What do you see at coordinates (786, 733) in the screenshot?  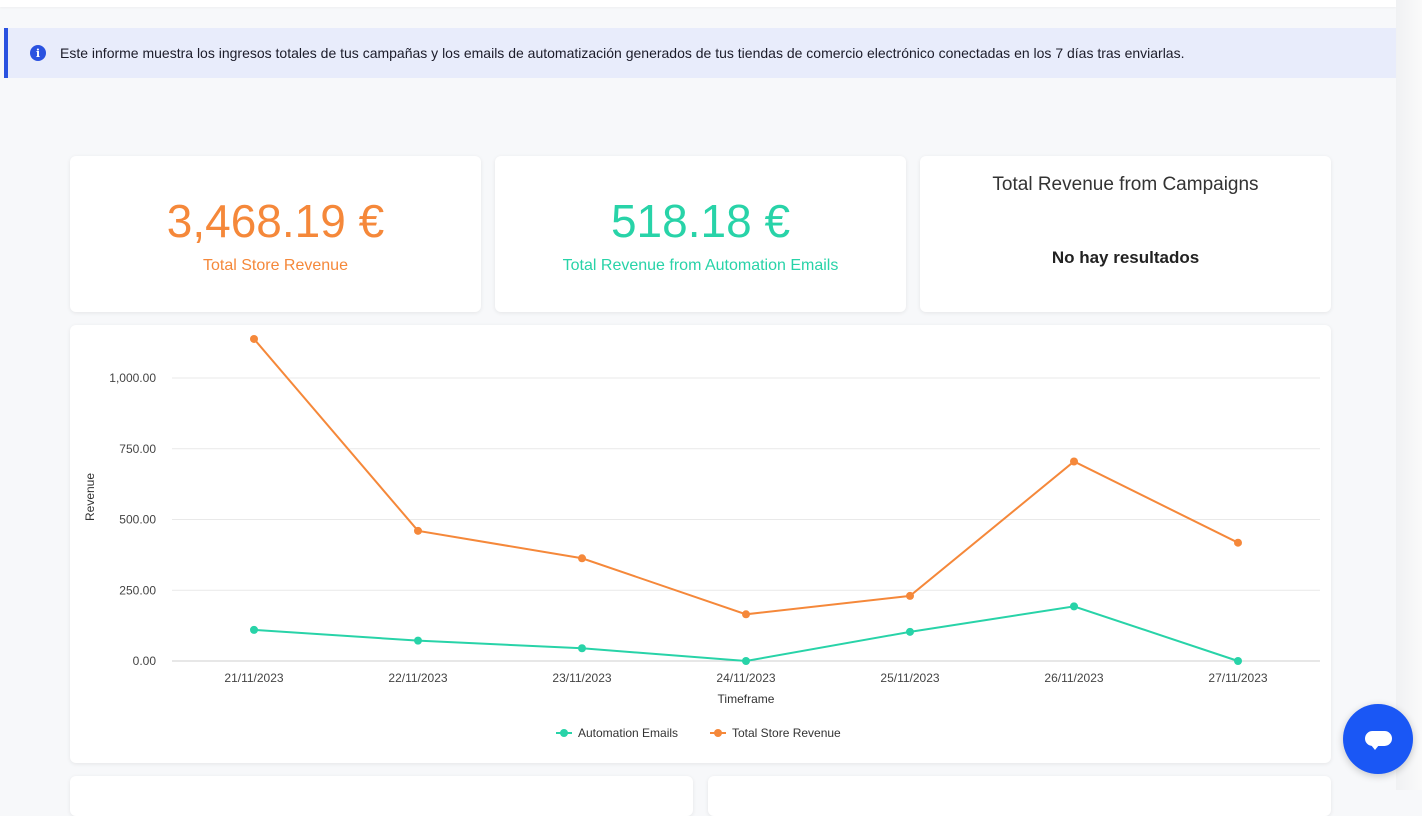 I see `legend-label-total-store-revenue: Total Store Revenue` at bounding box center [786, 733].